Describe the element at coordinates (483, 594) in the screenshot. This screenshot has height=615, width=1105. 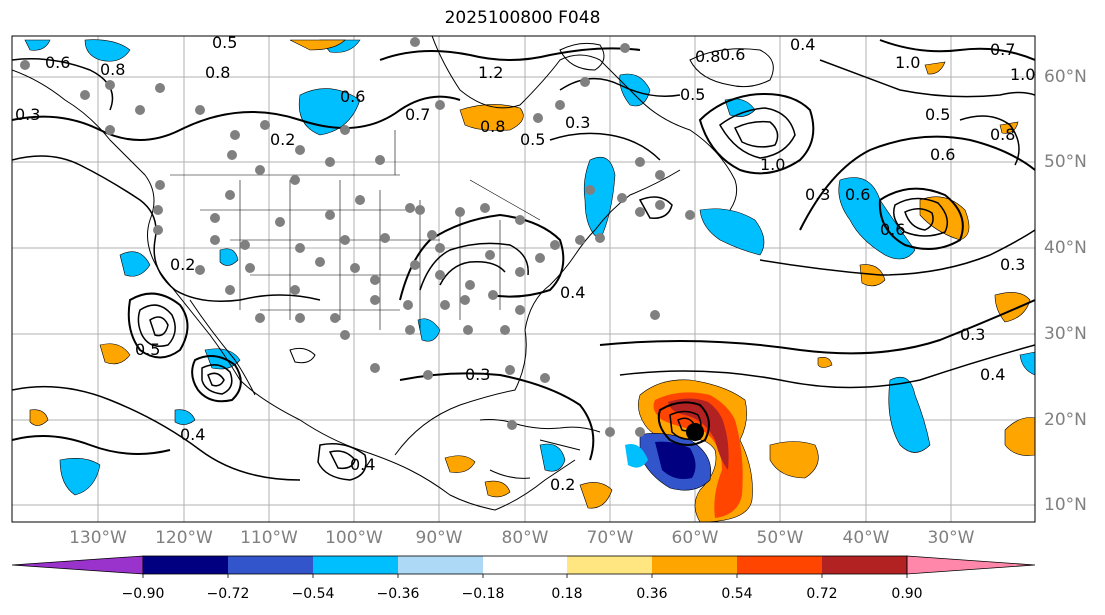
I see `colorbar-tick-label: −0.18` at that location.